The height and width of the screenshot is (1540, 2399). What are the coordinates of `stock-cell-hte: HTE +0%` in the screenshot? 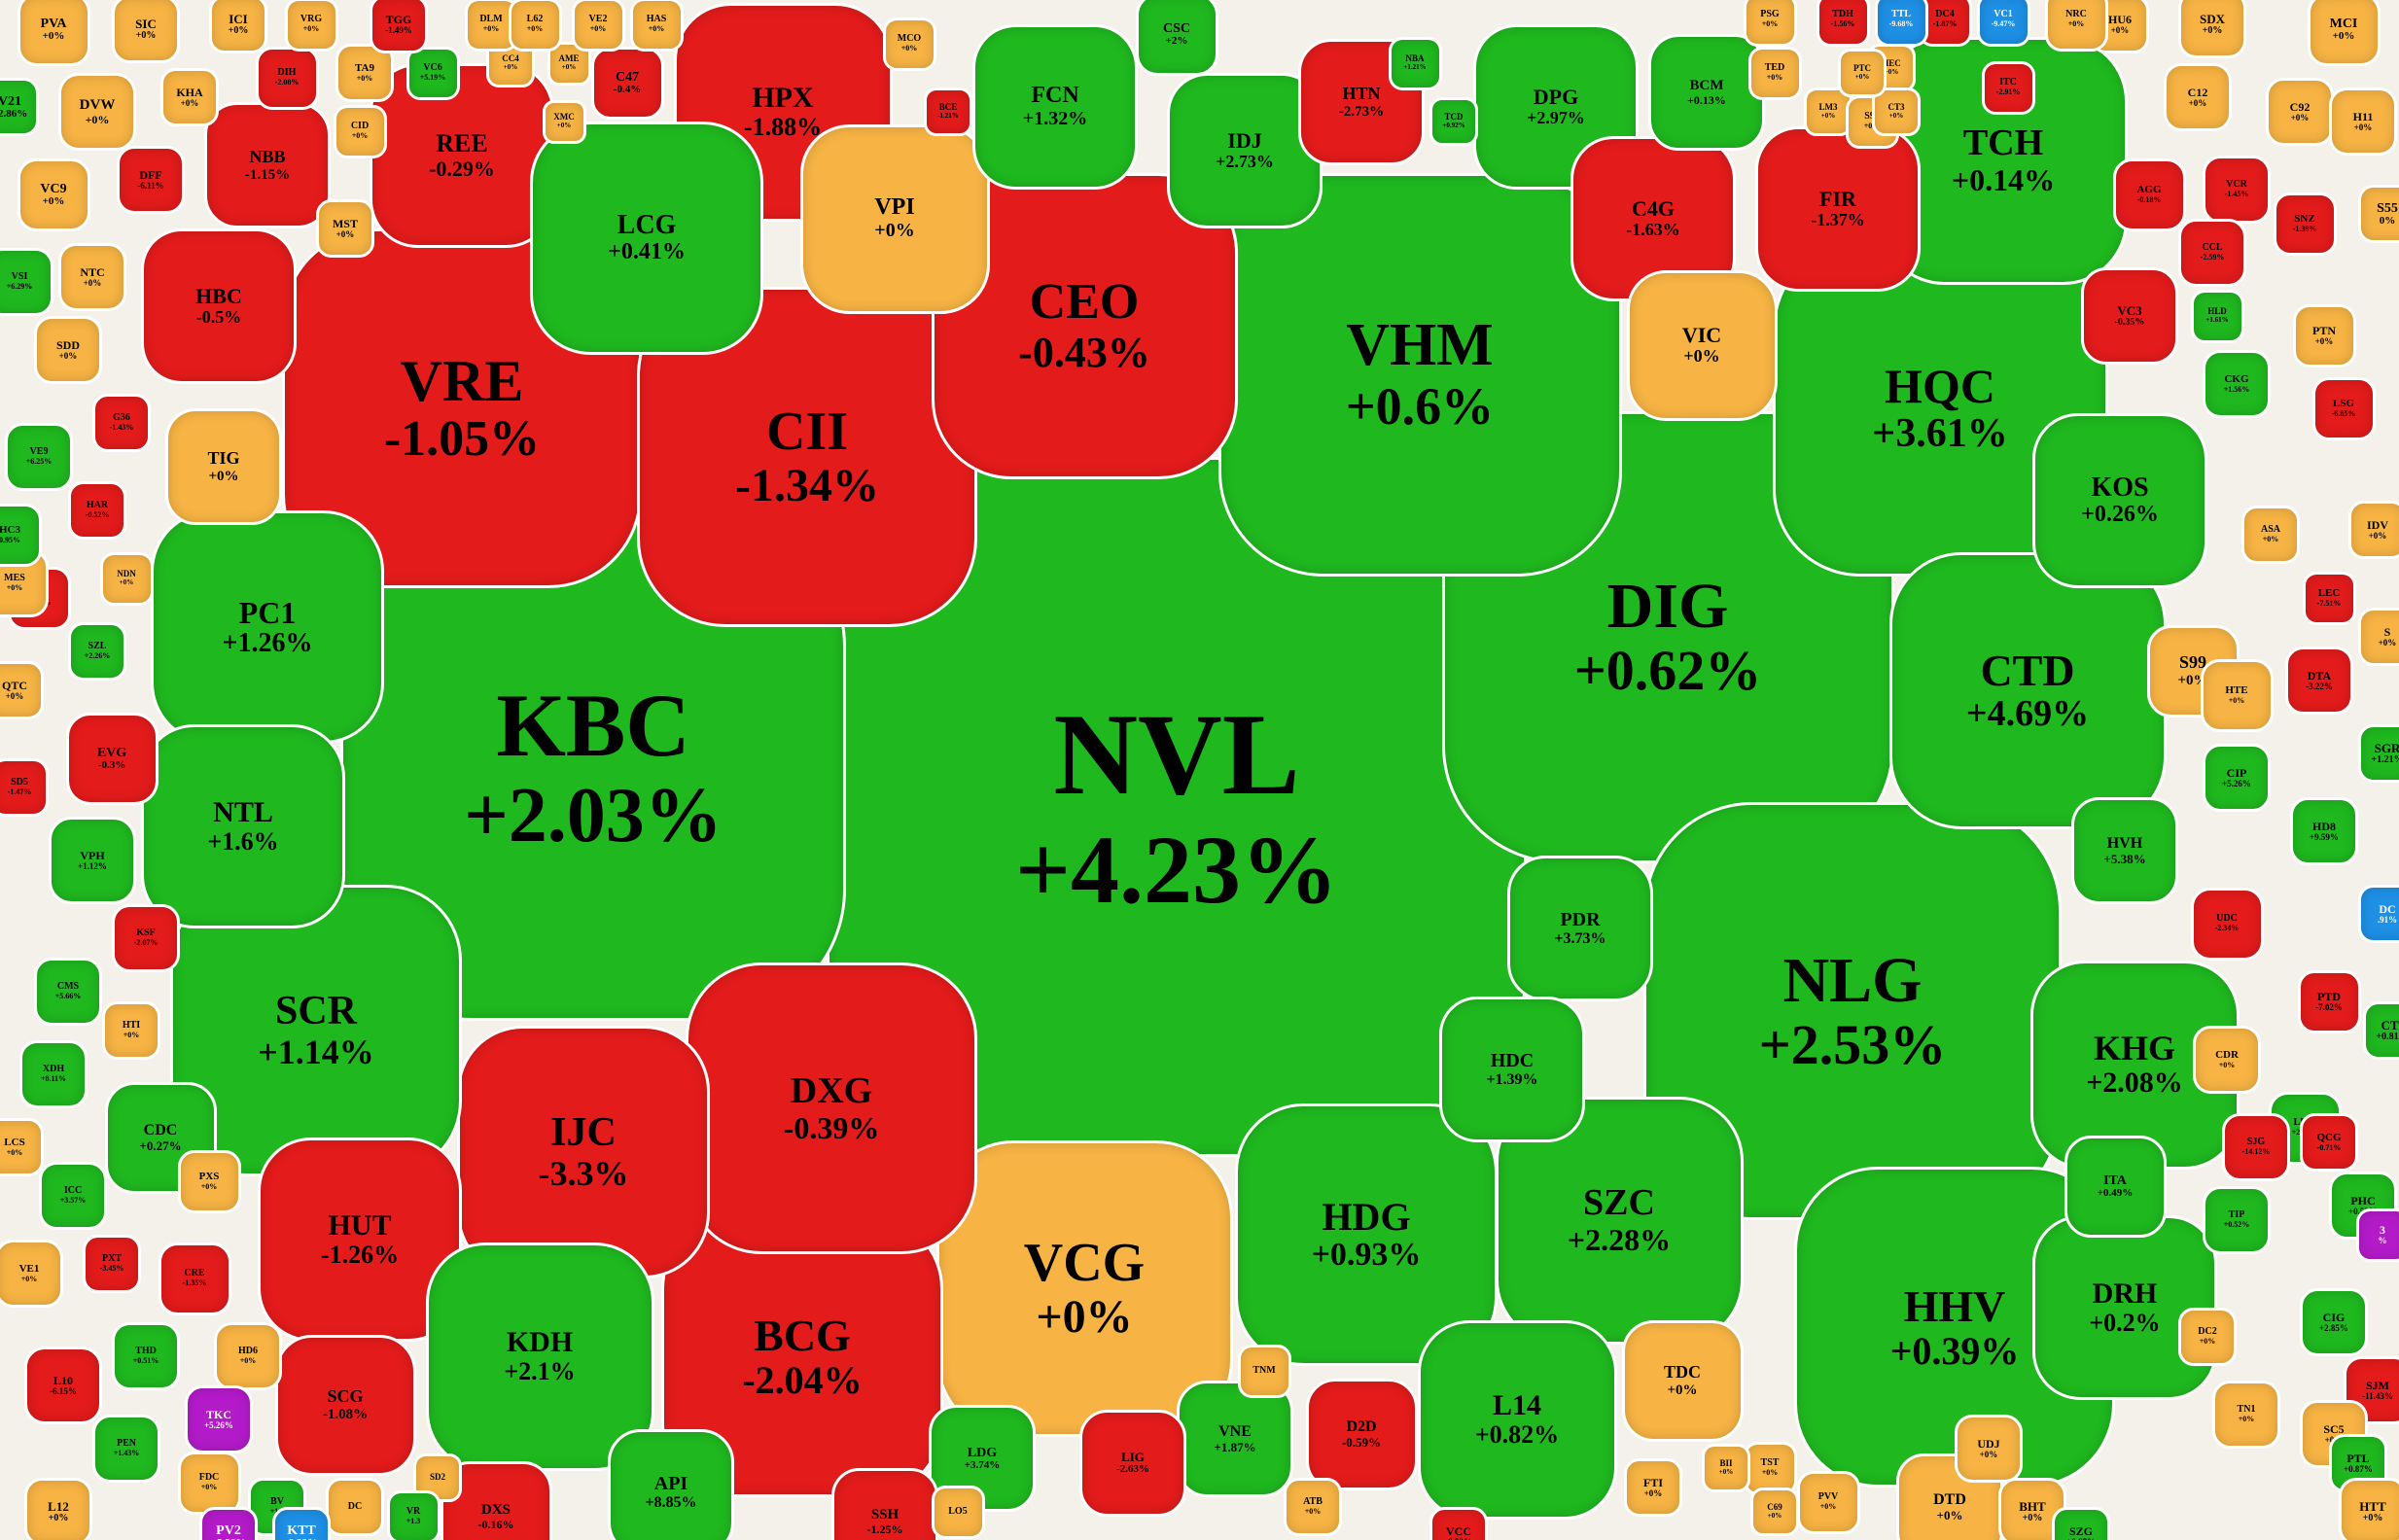 It's located at (2237, 695).